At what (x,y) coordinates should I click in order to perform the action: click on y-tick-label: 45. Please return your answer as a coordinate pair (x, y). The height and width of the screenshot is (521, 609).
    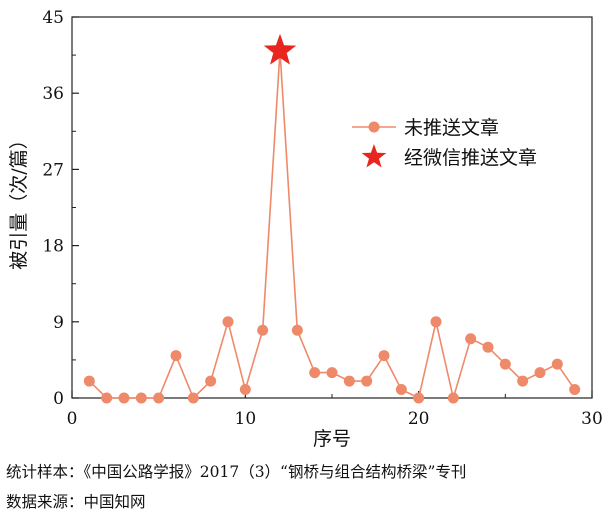
    Looking at the image, I should click on (53, 18).